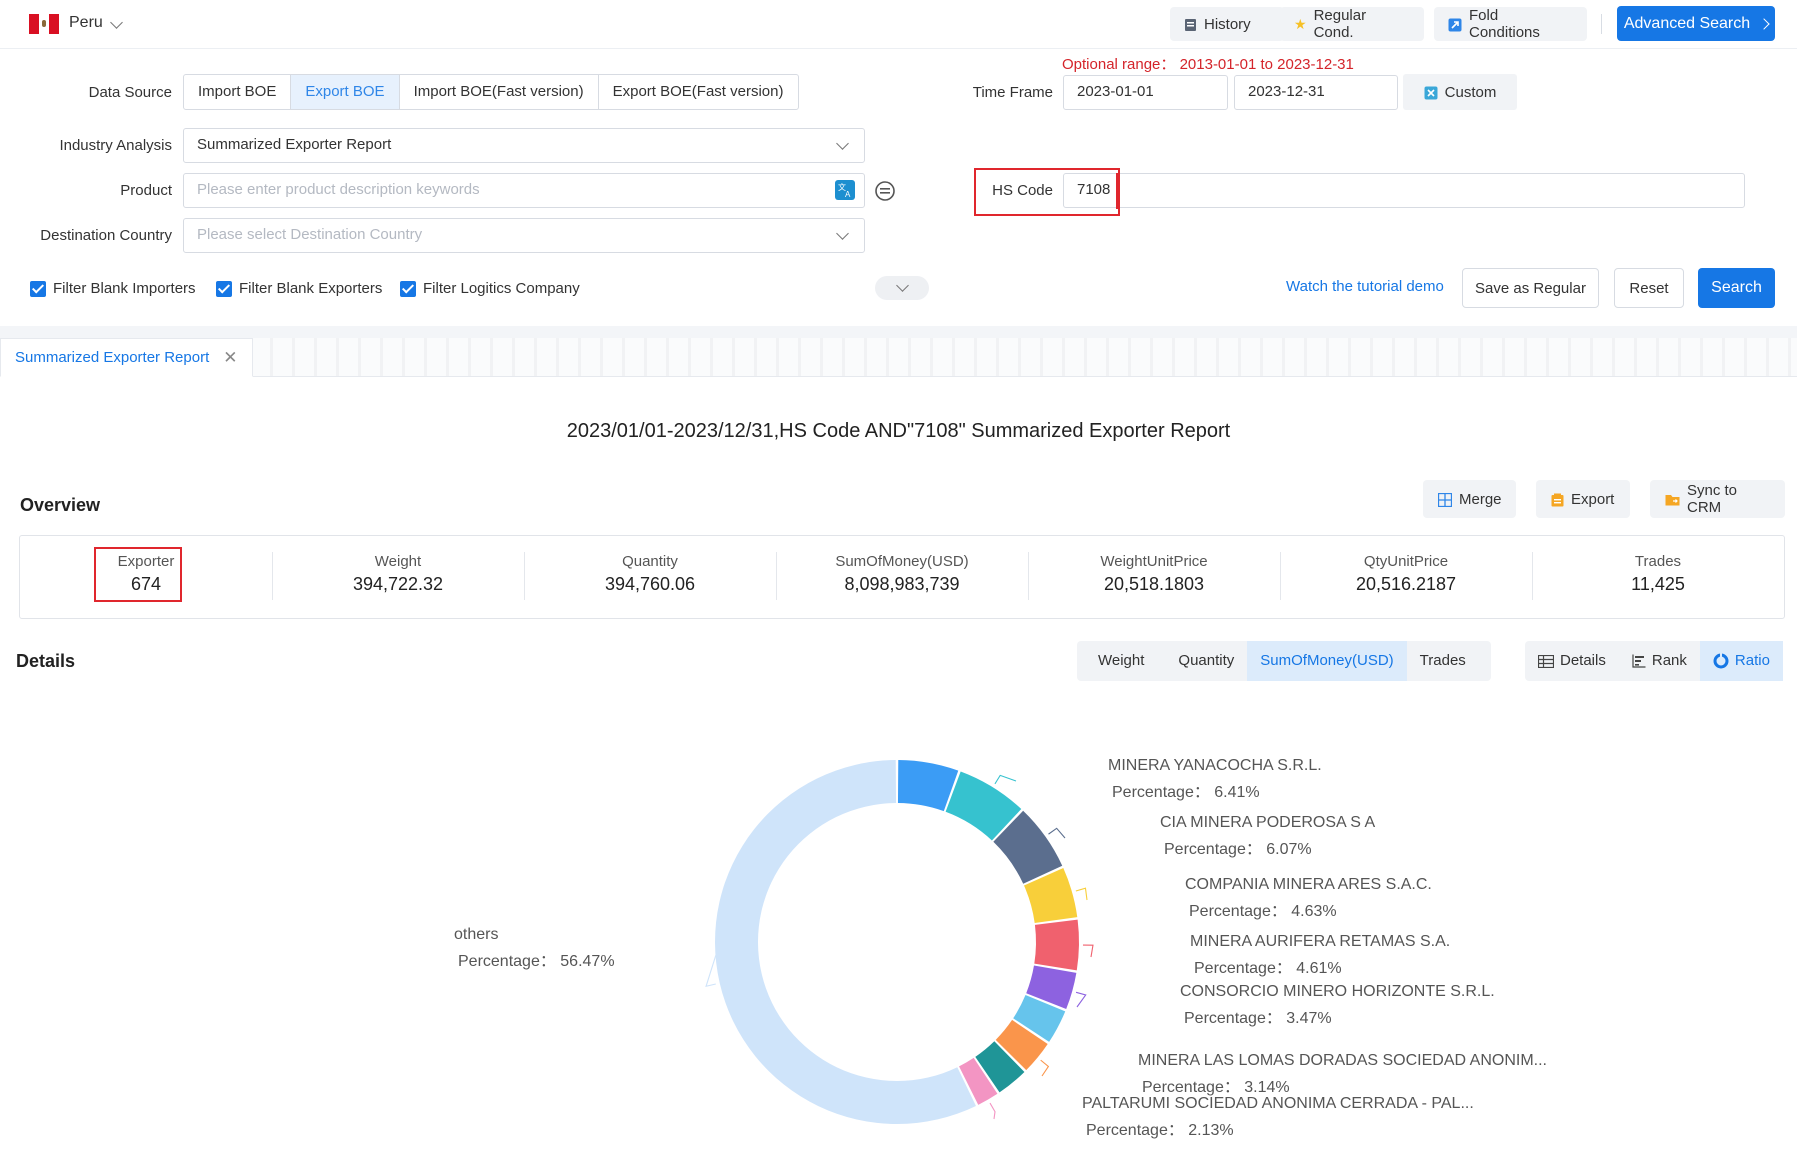  Describe the element at coordinates (1442, 660) in the screenshot. I see `metric-tab-trades: Trades` at that location.